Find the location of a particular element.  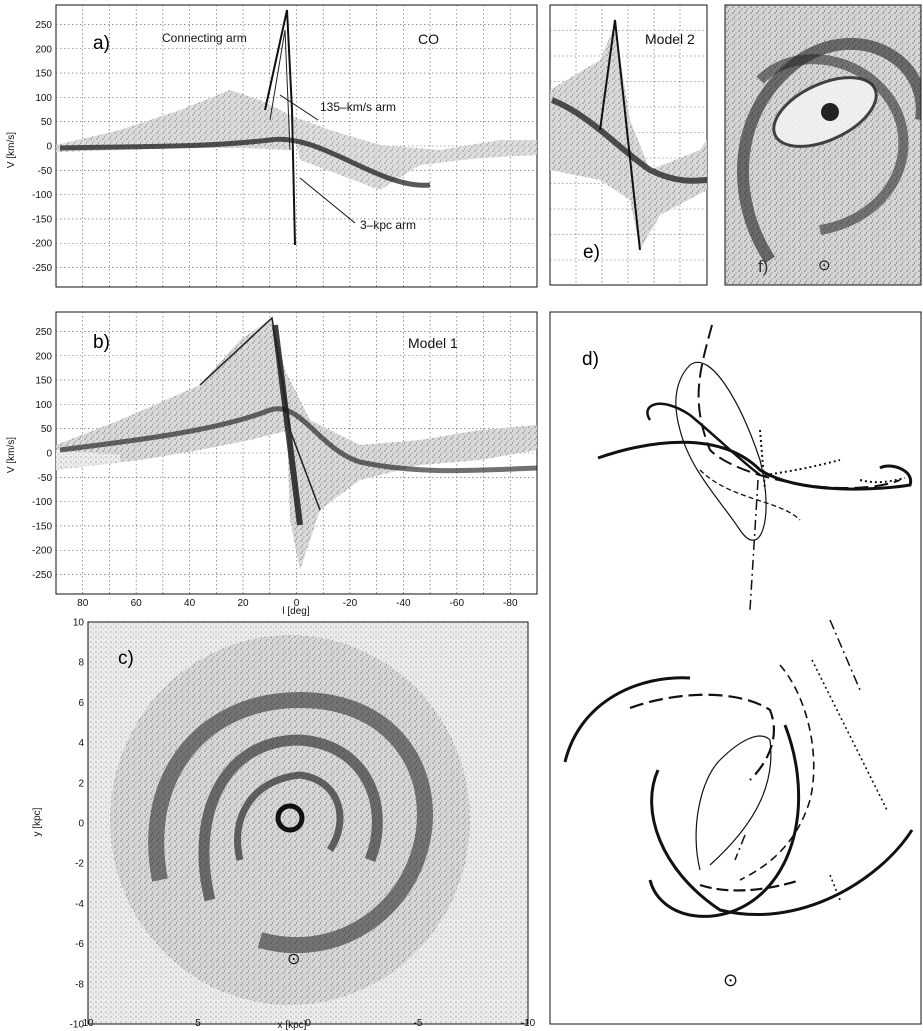

panel-d-lower-dash is located at coordinates (777, 772).